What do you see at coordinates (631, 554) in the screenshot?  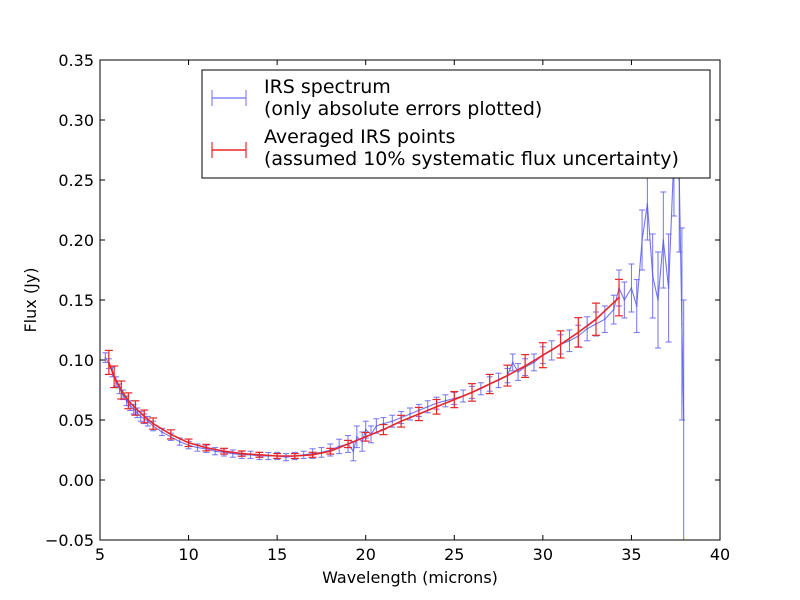 I see `x-tick-label: 35` at bounding box center [631, 554].